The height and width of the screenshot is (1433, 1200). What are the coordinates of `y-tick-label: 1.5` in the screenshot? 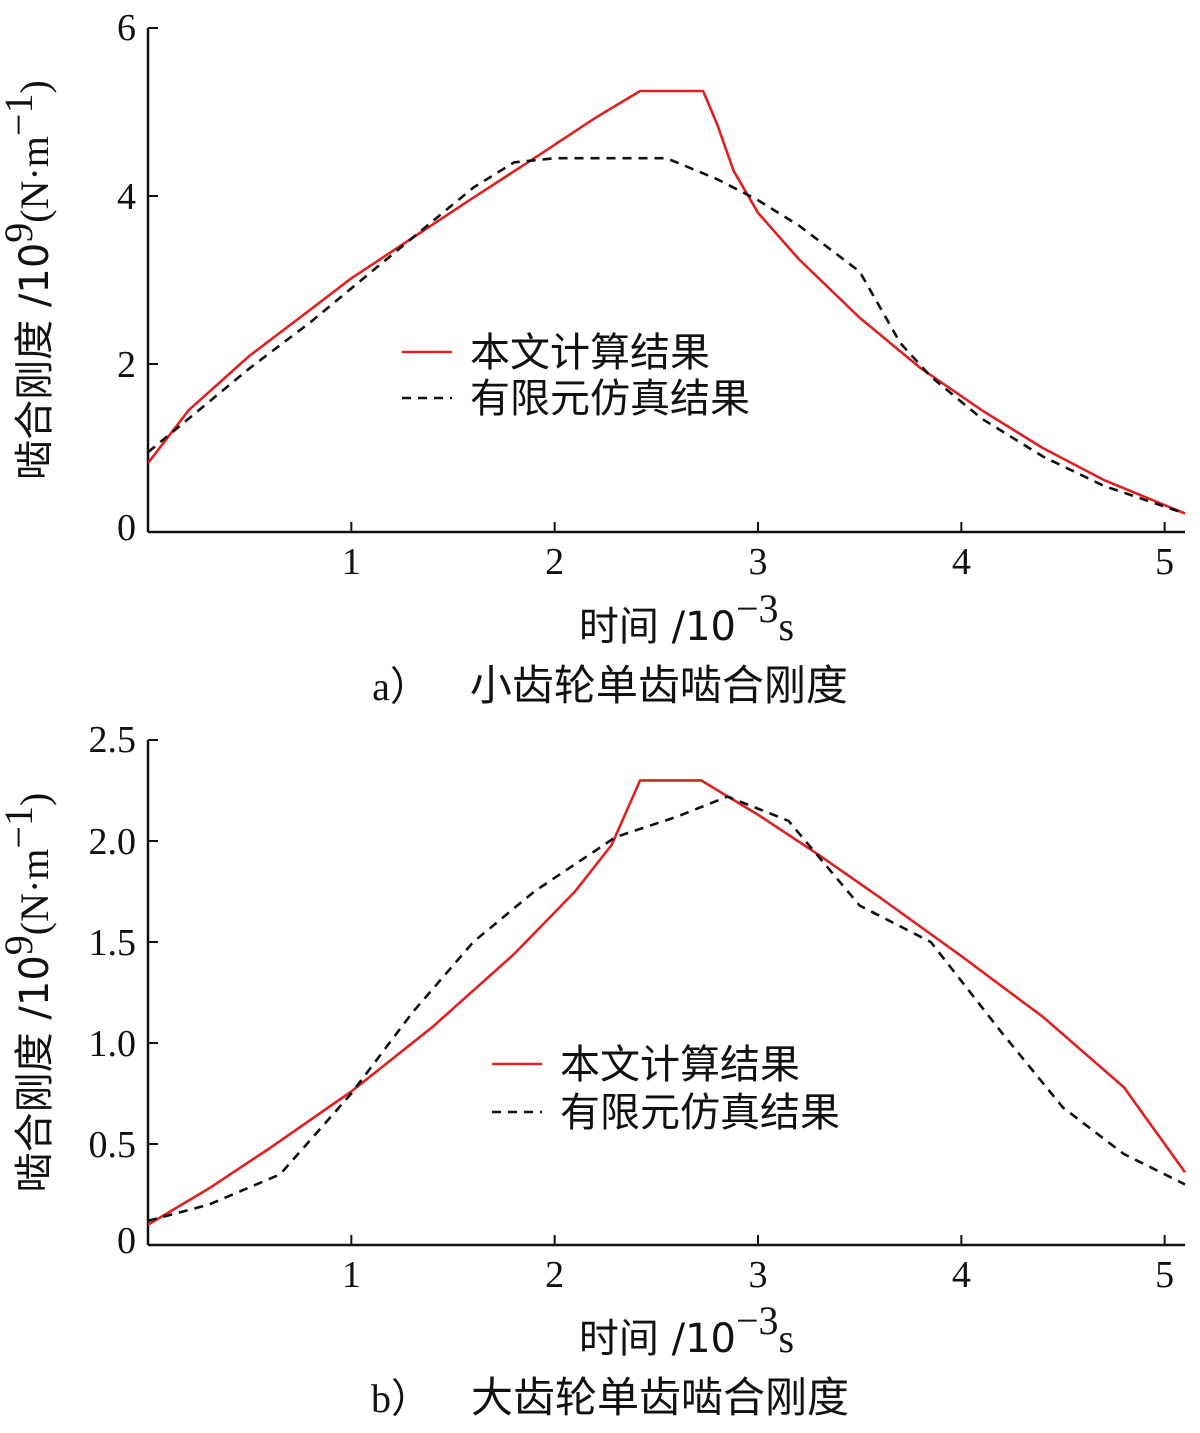 It's located at (113, 943).